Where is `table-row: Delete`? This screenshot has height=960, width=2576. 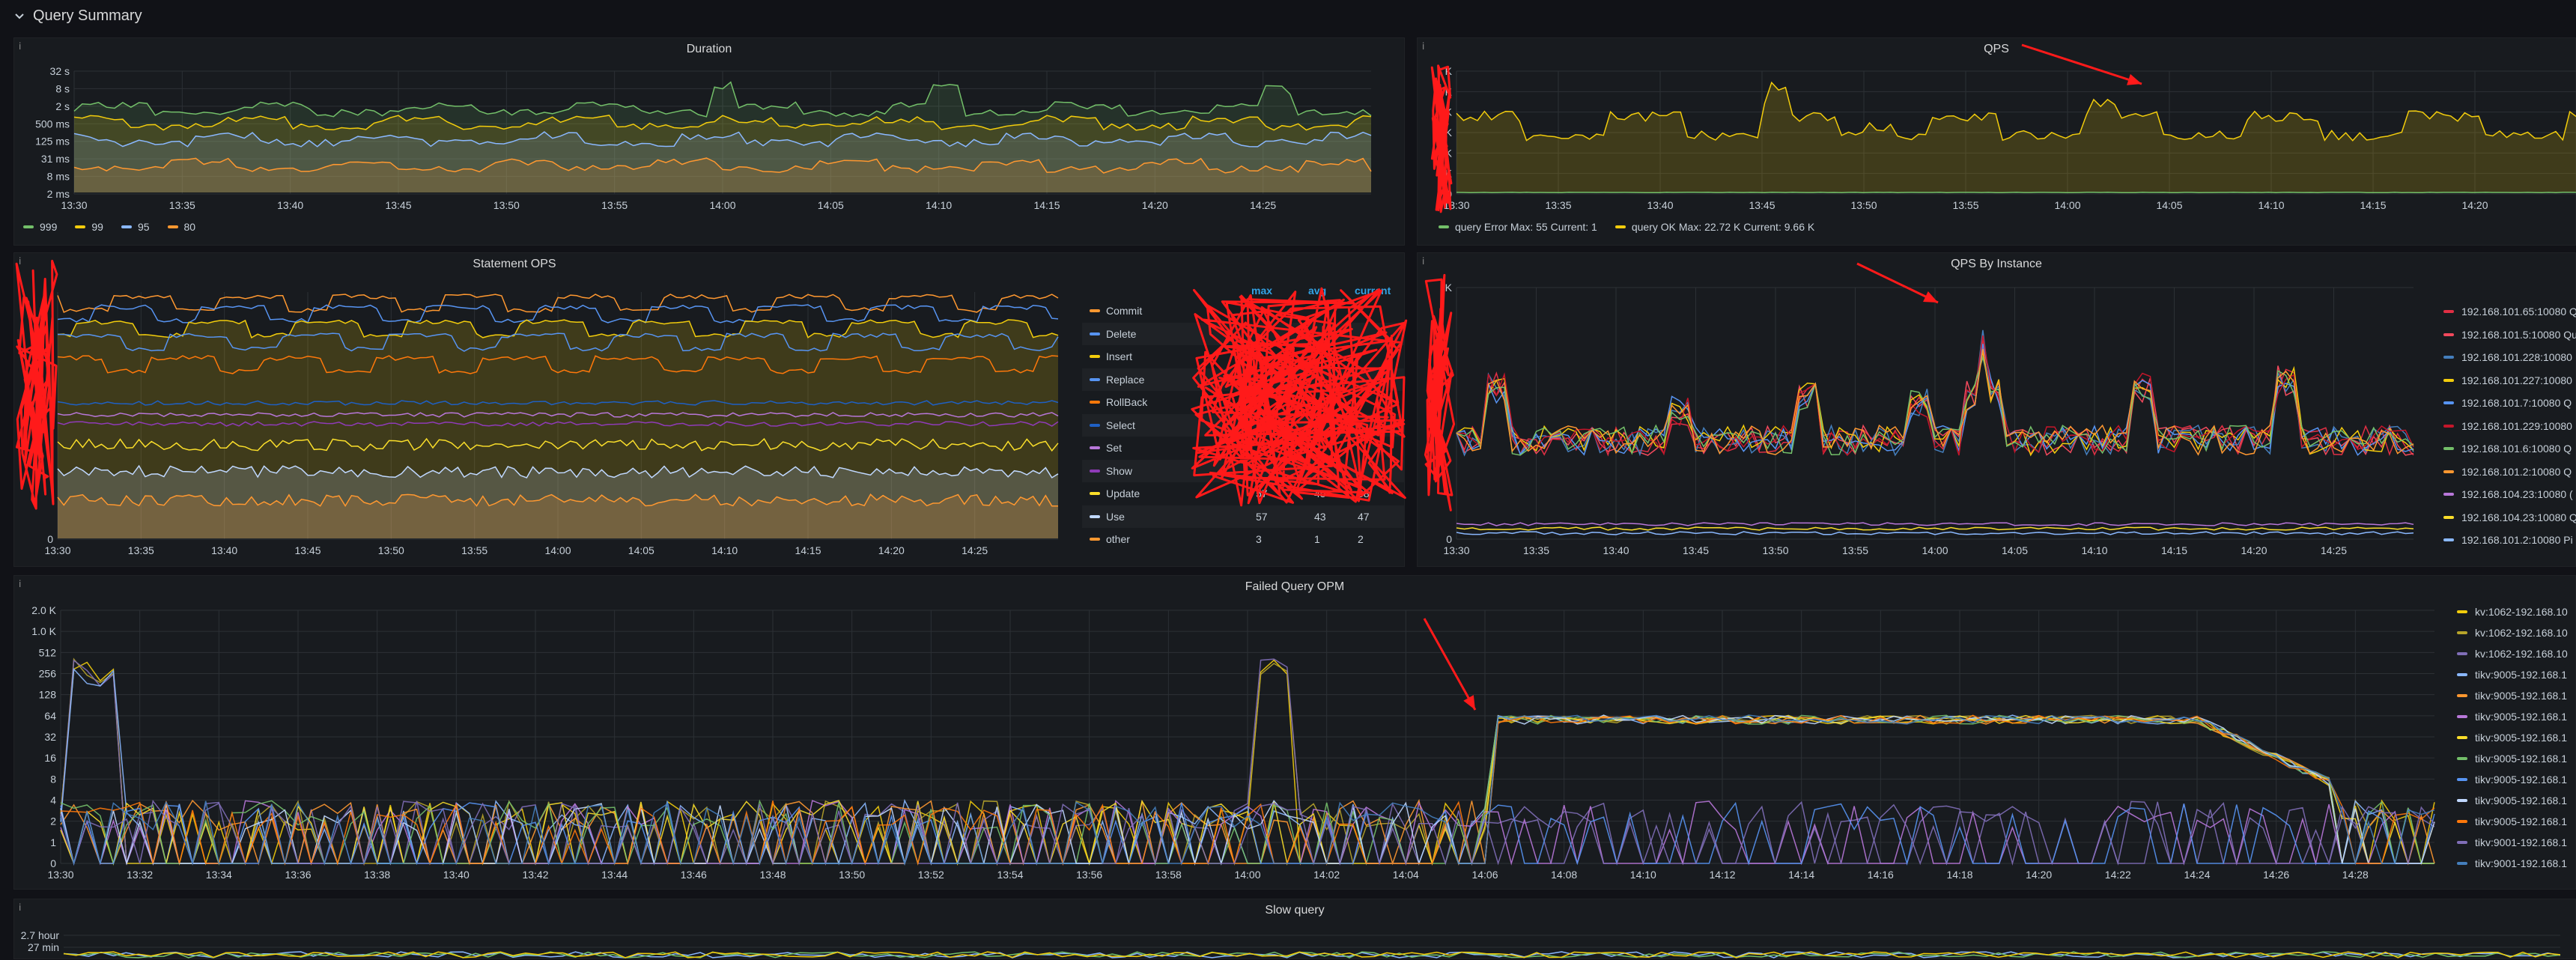
table-row: Delete is located at coordinates (1243, 334).